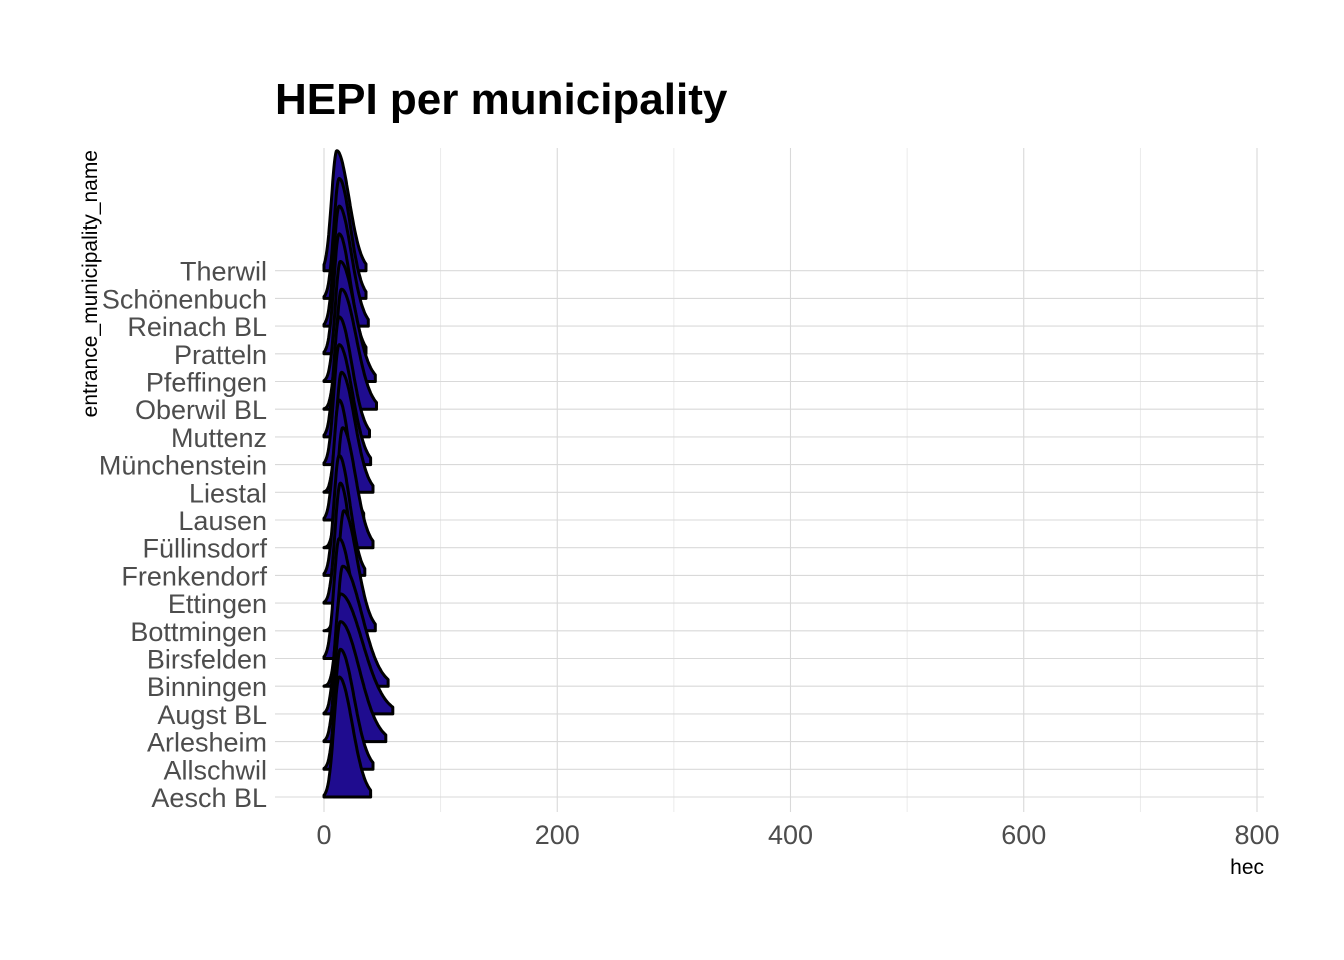 The width and height of the screenshot is (1344, 960). What do you see at coordinates (207, 687) in the screenshot?
I see `y-tick-label: Binningen` at bounding box center [207, 687].